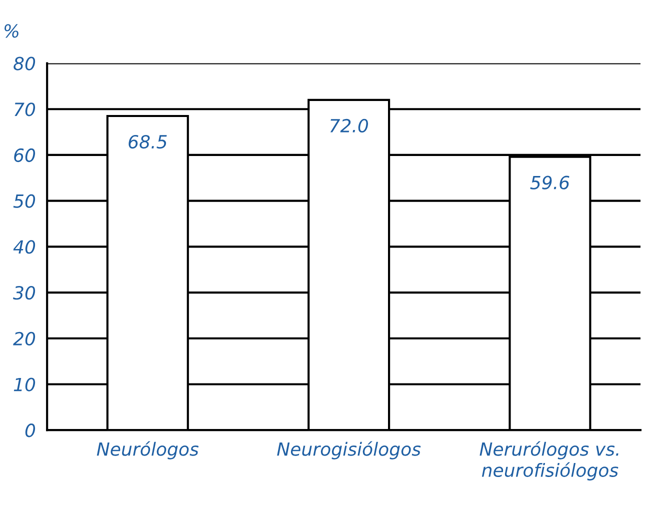 The image size is (645, 506). I want to click on y-axis-title: %, so click(11, 31).